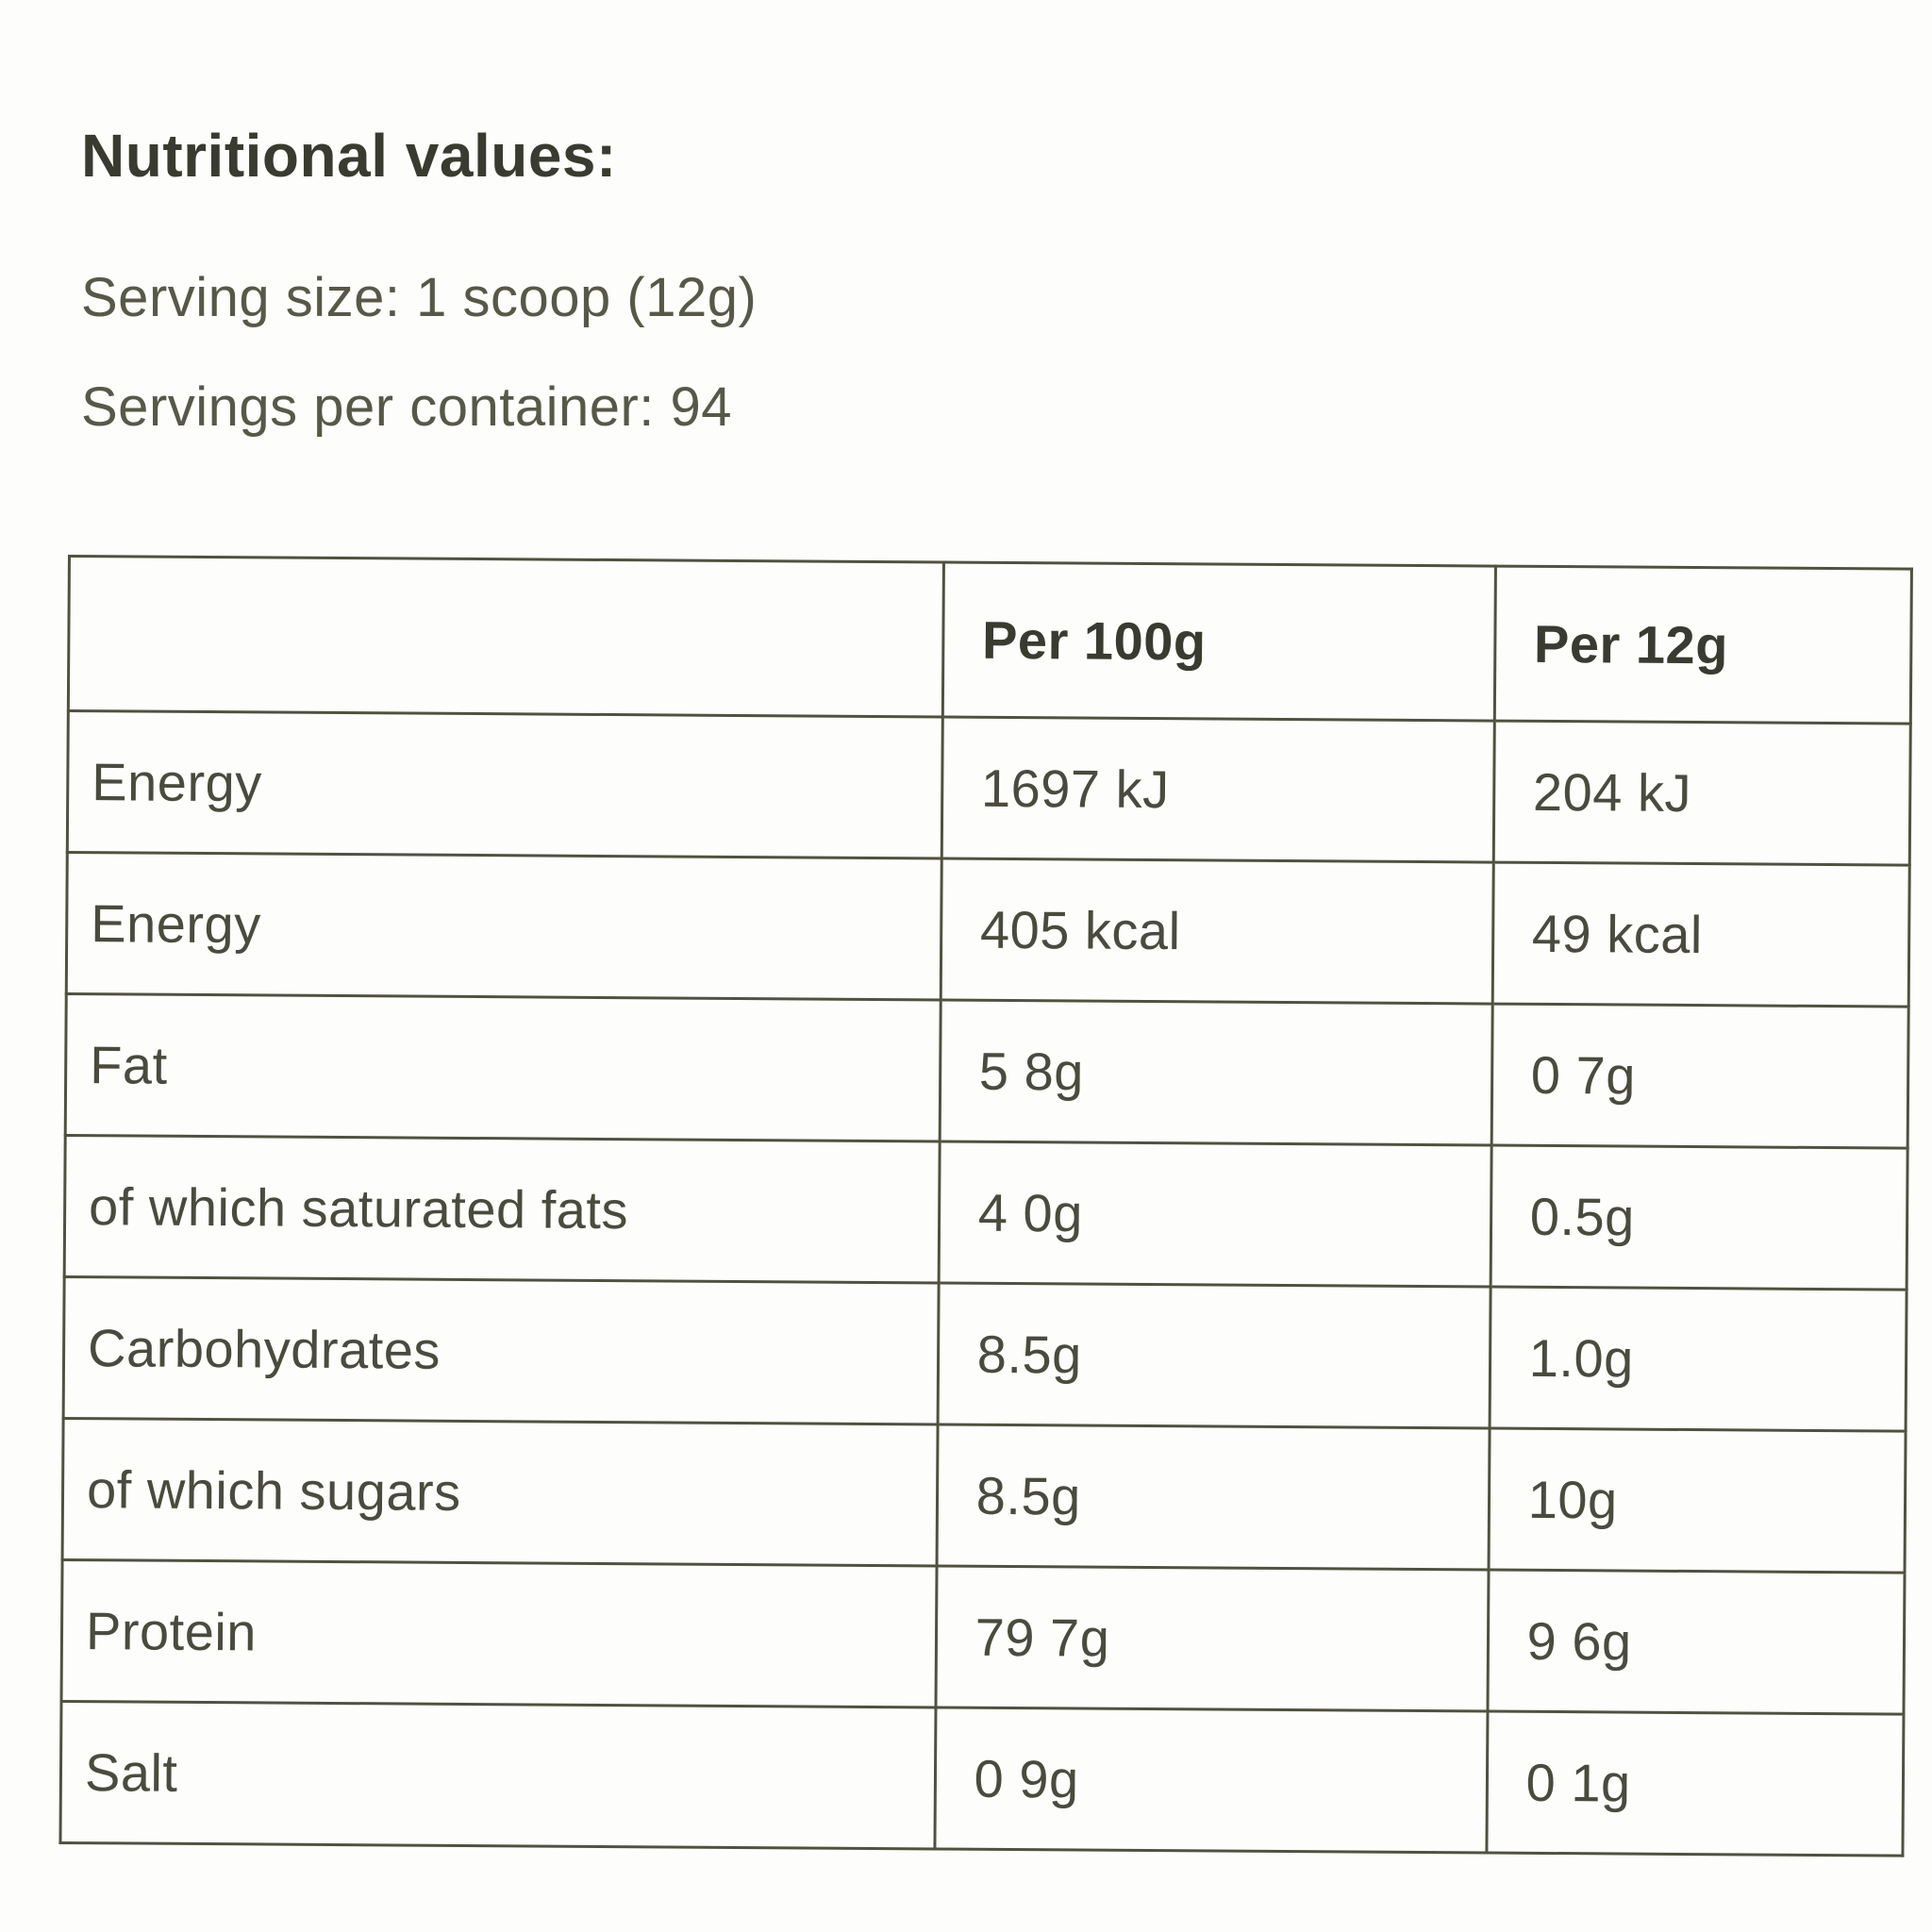  What do you see at coordinates (503, 1067) in the screenshot?
I see `row-label: Fat` at bounding box center [503, 1067].